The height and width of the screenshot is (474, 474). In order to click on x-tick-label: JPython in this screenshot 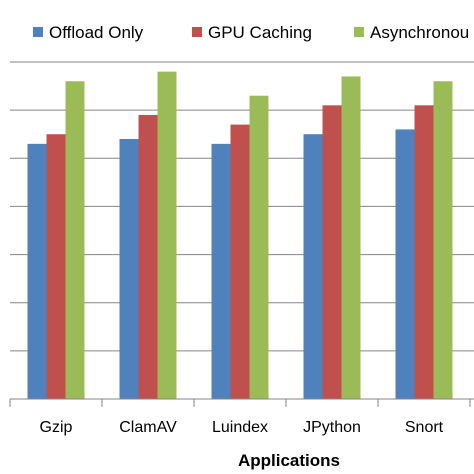, I will do `click(332, 427)`.